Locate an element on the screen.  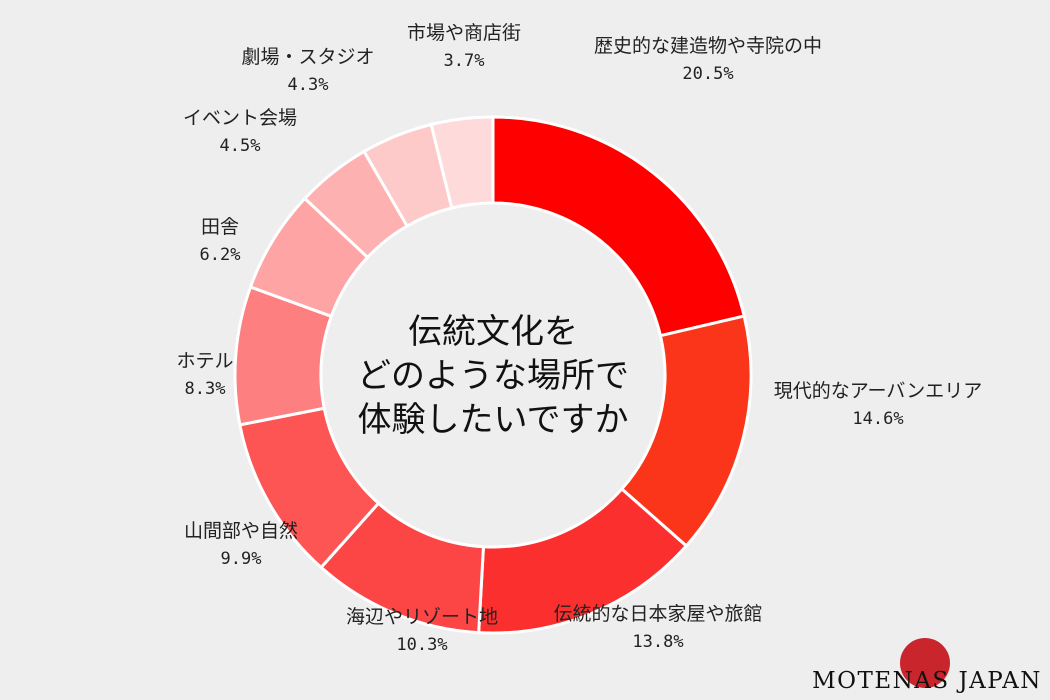
slice-value-label: 4.3% is located at coordinates (308, 85).